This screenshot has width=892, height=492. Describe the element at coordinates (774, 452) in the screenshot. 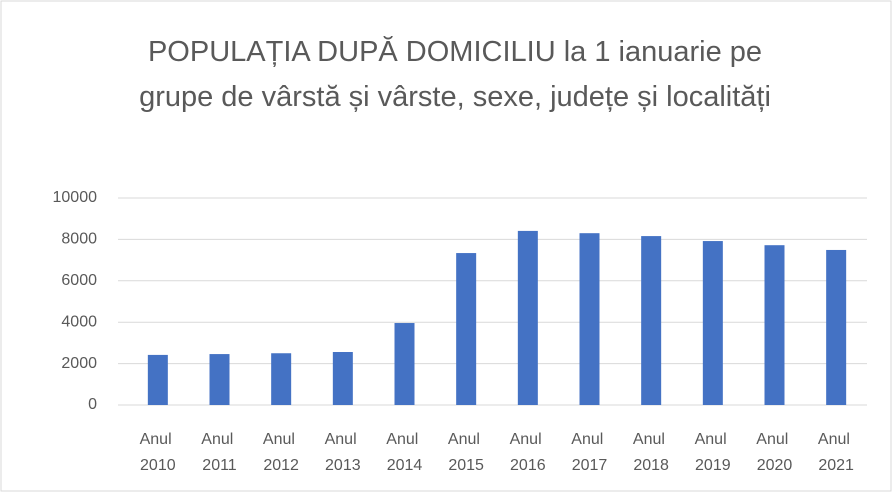

I see `x-tick-label: Anul 2020` at that location.